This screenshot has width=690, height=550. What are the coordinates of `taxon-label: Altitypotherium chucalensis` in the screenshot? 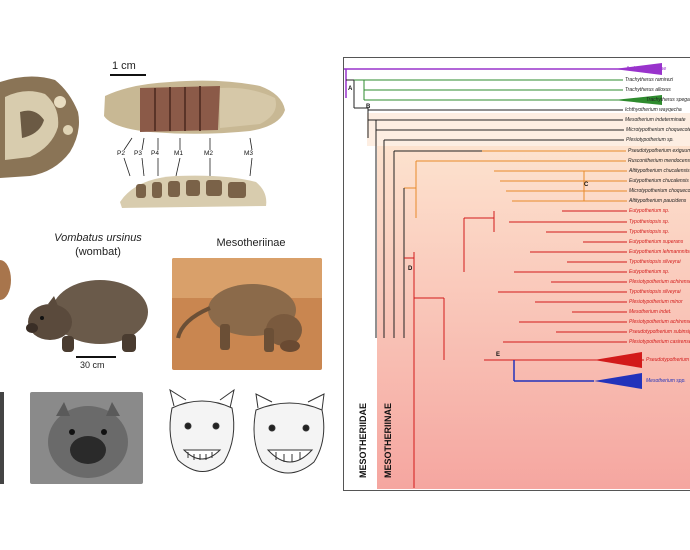 It's located at (659, 171).